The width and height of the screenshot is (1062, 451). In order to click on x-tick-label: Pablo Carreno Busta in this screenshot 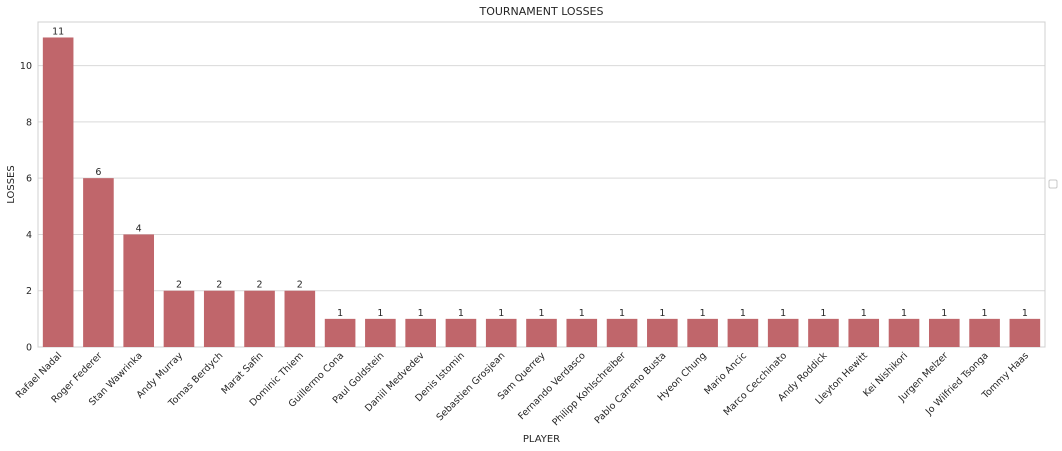, I will do `click(631, 388)`.